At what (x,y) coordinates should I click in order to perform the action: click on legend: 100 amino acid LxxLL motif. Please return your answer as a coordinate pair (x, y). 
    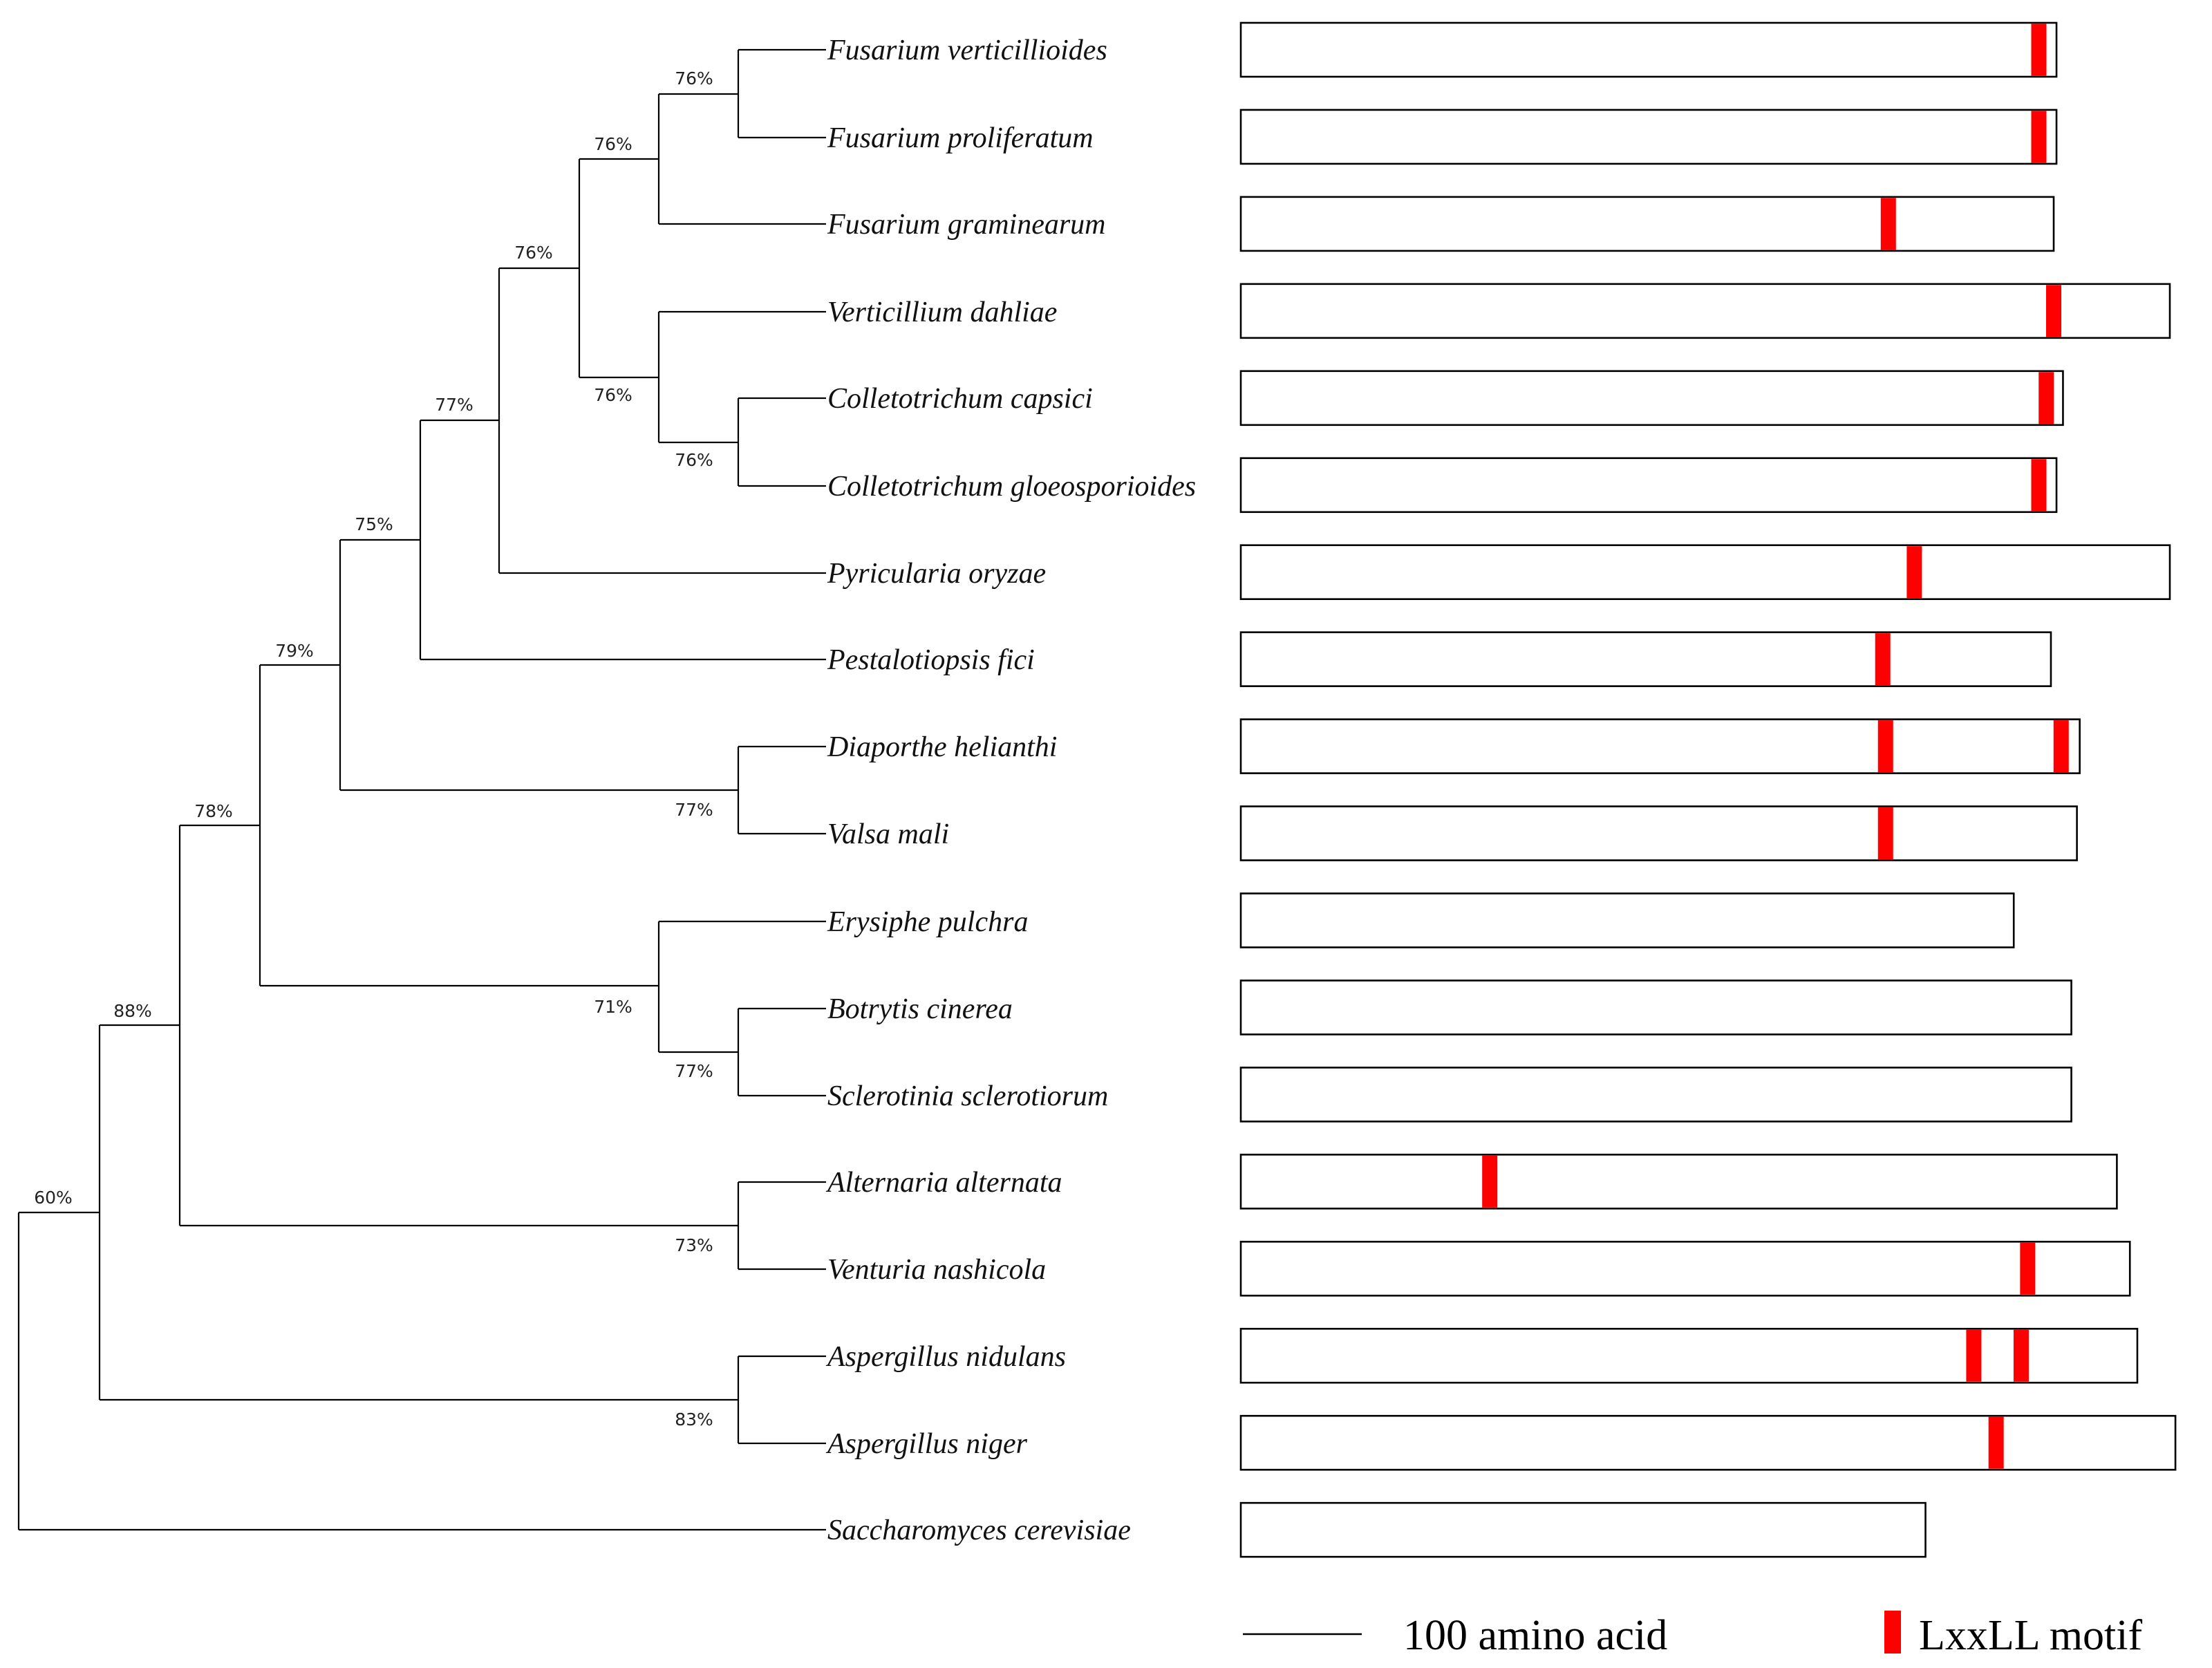
    Looking at the image, I should click on (1693, 1635).